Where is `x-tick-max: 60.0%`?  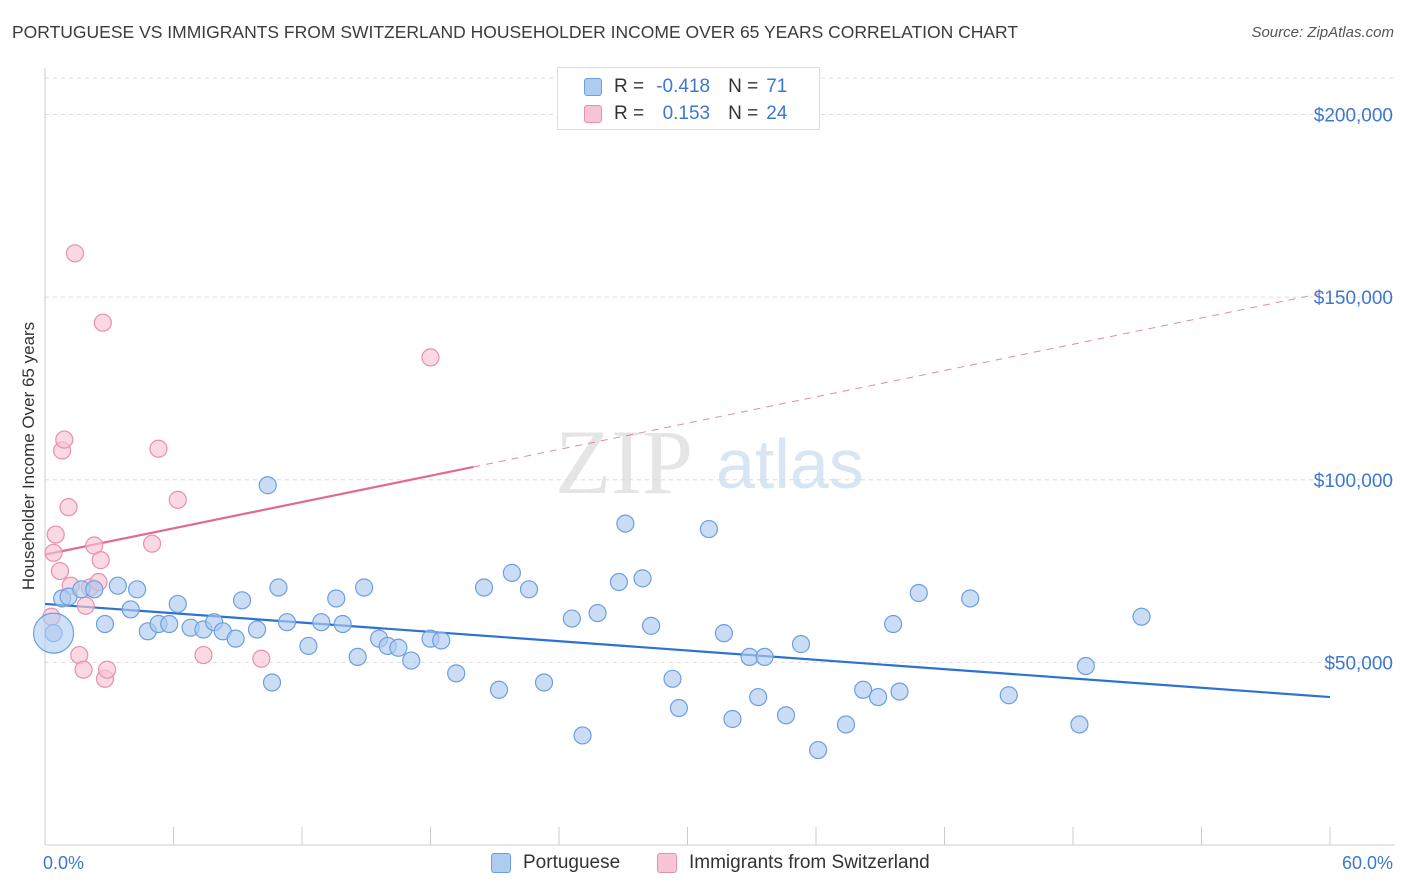 x-tick-max: 60.0% is located at coordinates (1367, 863).